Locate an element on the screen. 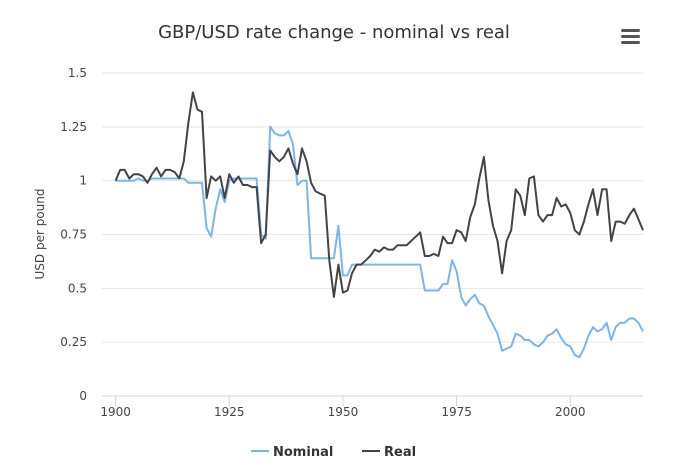 The width and height of the screenshot is (679, 475). y-tick-label: 0.5 is located at coordinates (77, 288).